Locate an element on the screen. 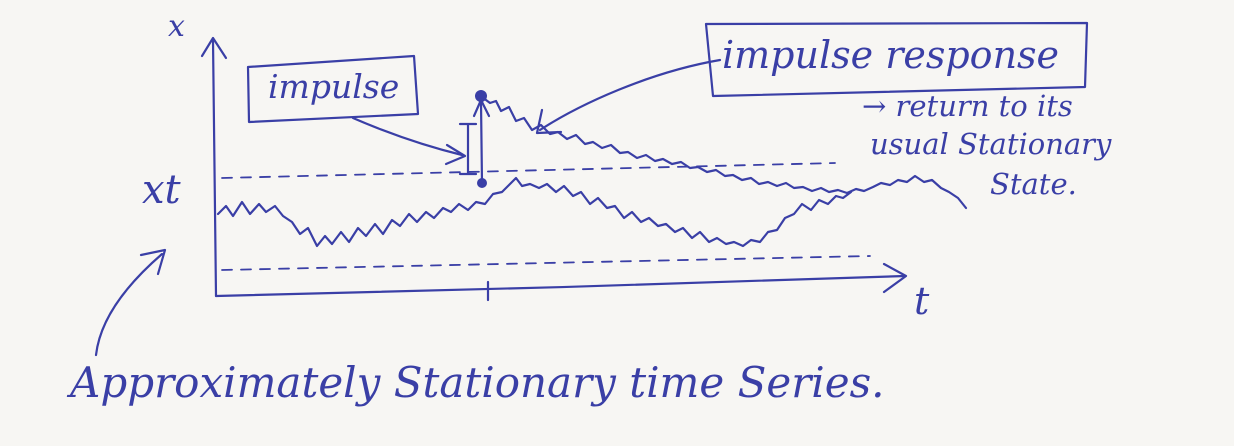 The width and height of the screenshot is (1234, 446). lower-dashed-band is located at coordinates (546, 263).